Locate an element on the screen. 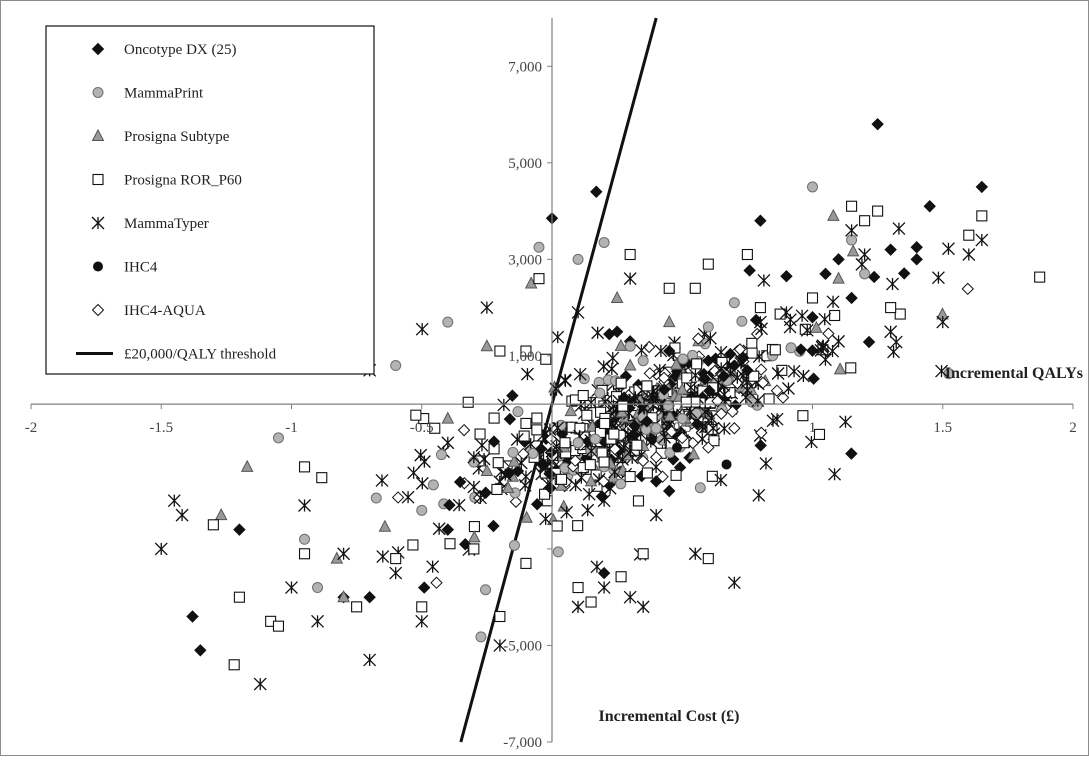 Image resolution: width=1089 pixels, height=760 pixels. x-tick-label: -1 is located at coordinates (291, 428).